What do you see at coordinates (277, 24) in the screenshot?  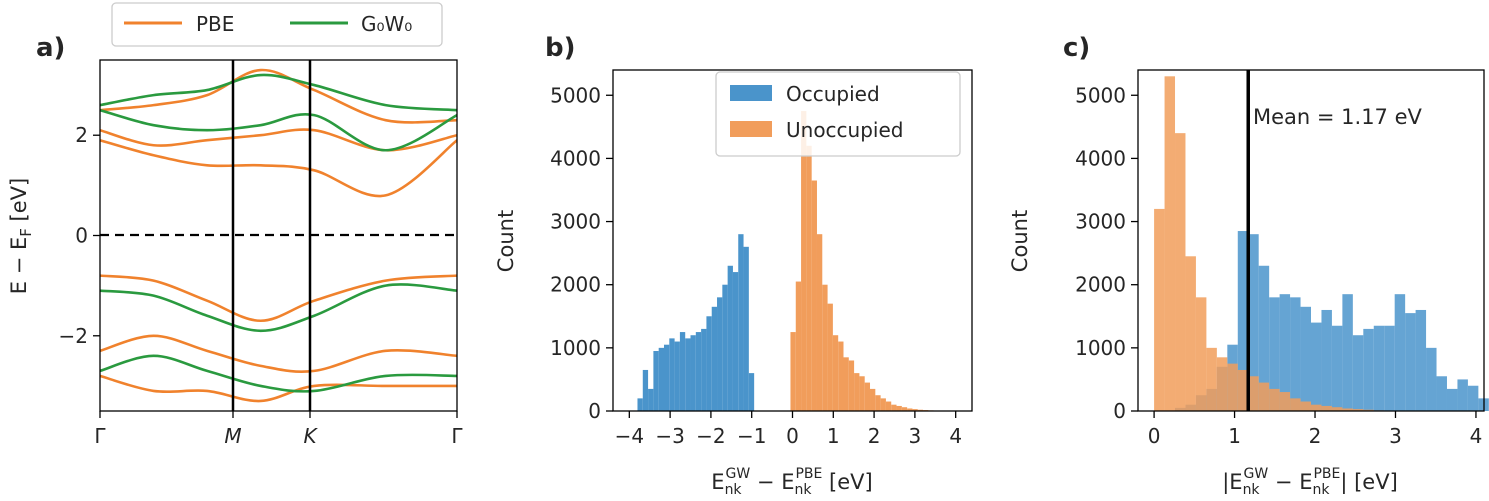 I see `legend-a: PBE G₀W₀` at bounding box center [277, 24].